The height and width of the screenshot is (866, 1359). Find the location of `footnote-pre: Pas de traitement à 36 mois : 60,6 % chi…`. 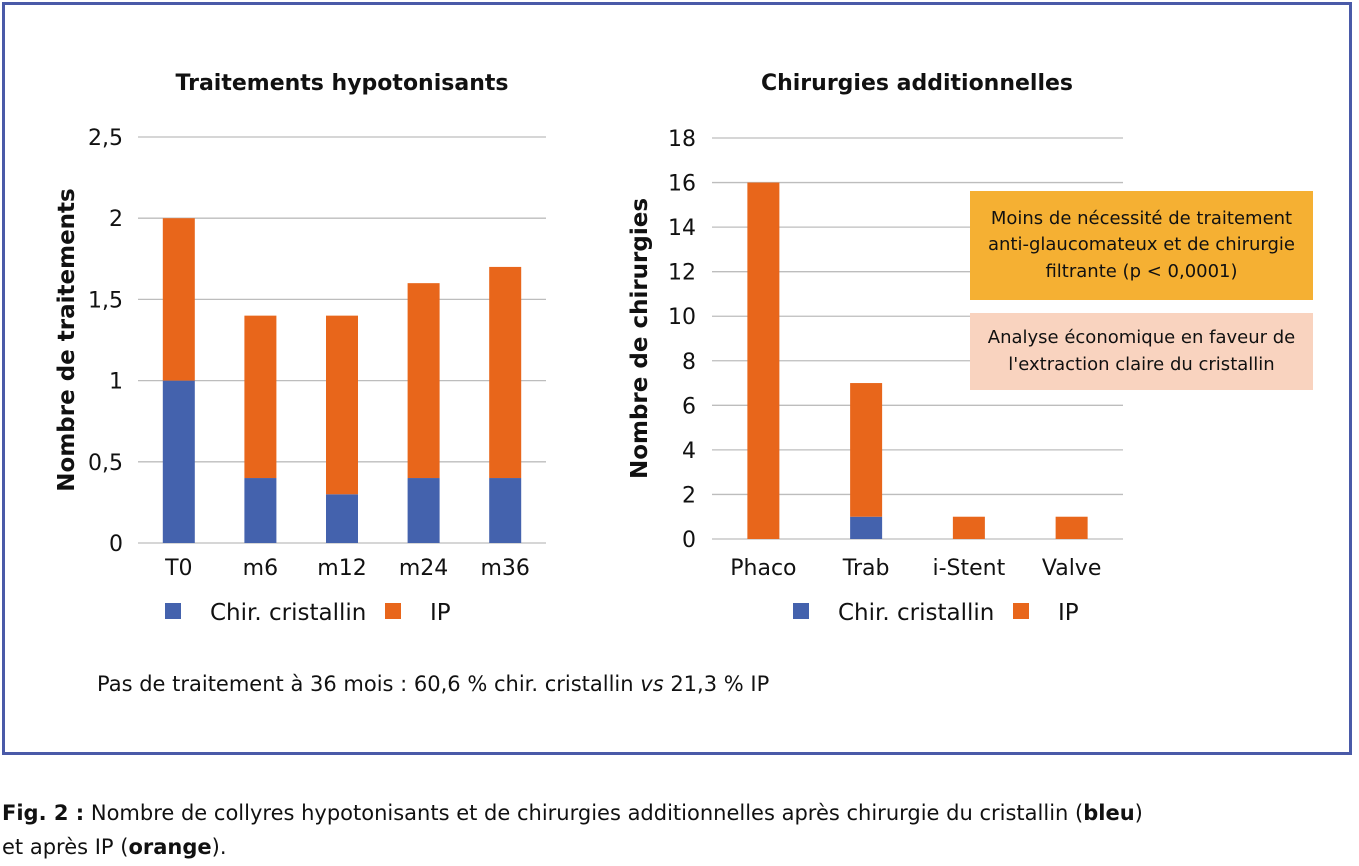

footnote-pre: Pas de traitement à 36 mois : 60,6 % chi… is located at coordinates (369, 684).